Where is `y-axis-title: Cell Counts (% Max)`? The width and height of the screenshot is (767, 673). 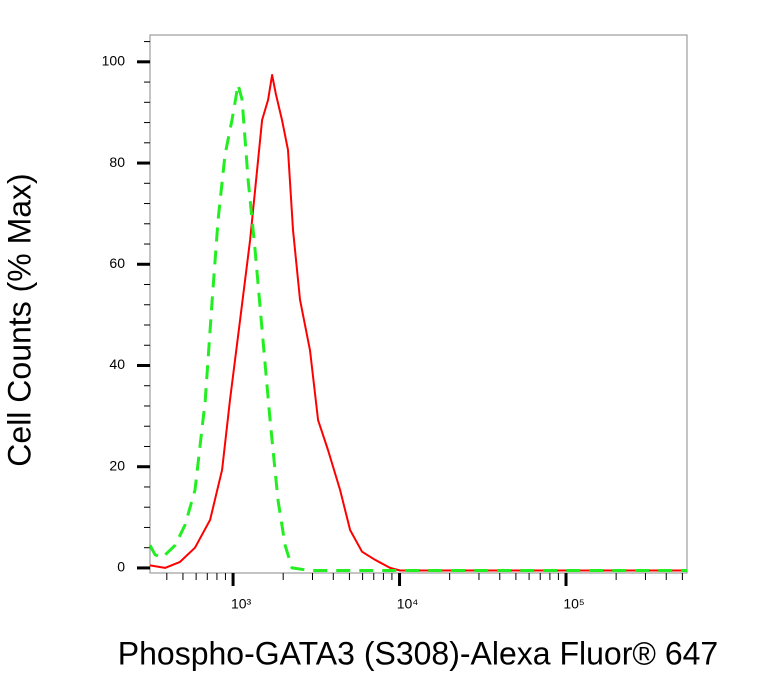
y-axis-title: Cell Counts (% Max) is located at coordinates (19, 319).